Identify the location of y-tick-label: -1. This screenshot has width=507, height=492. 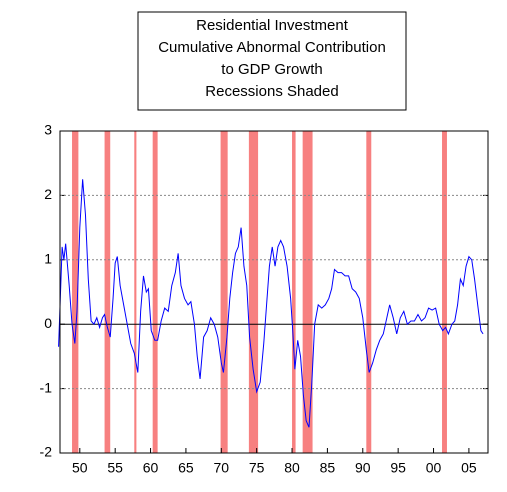
(46, 387).